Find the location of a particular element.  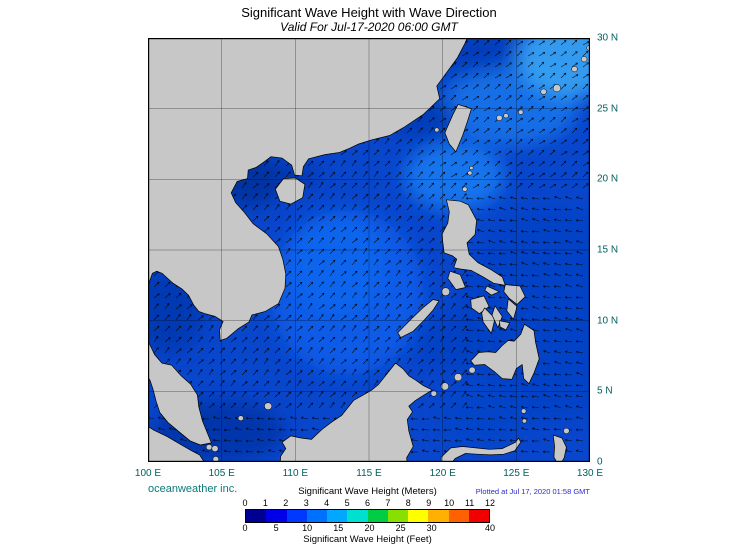

colorbar-meters-tick: 5 is located at coordinates (347, 503).